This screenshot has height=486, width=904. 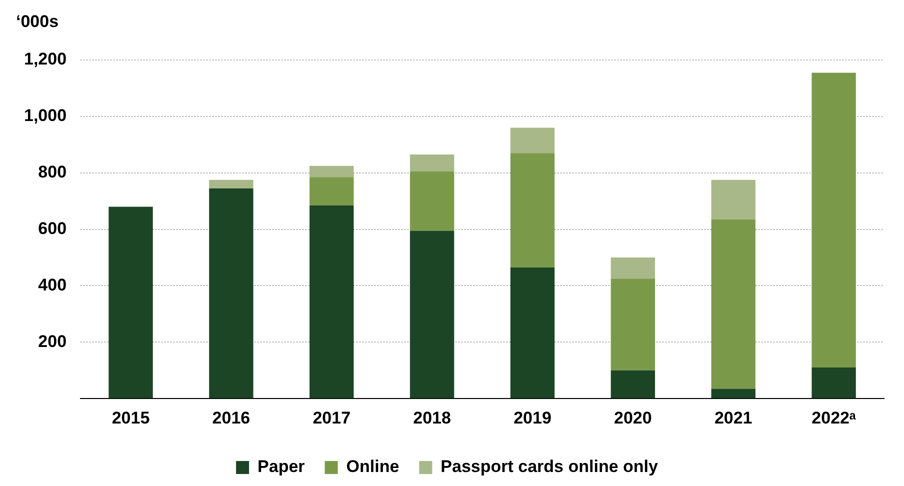 What do you see at coordinates (533, 418) in the screenshot?
I see `x-tick-label: 2019` at bounding box center [533, 418].